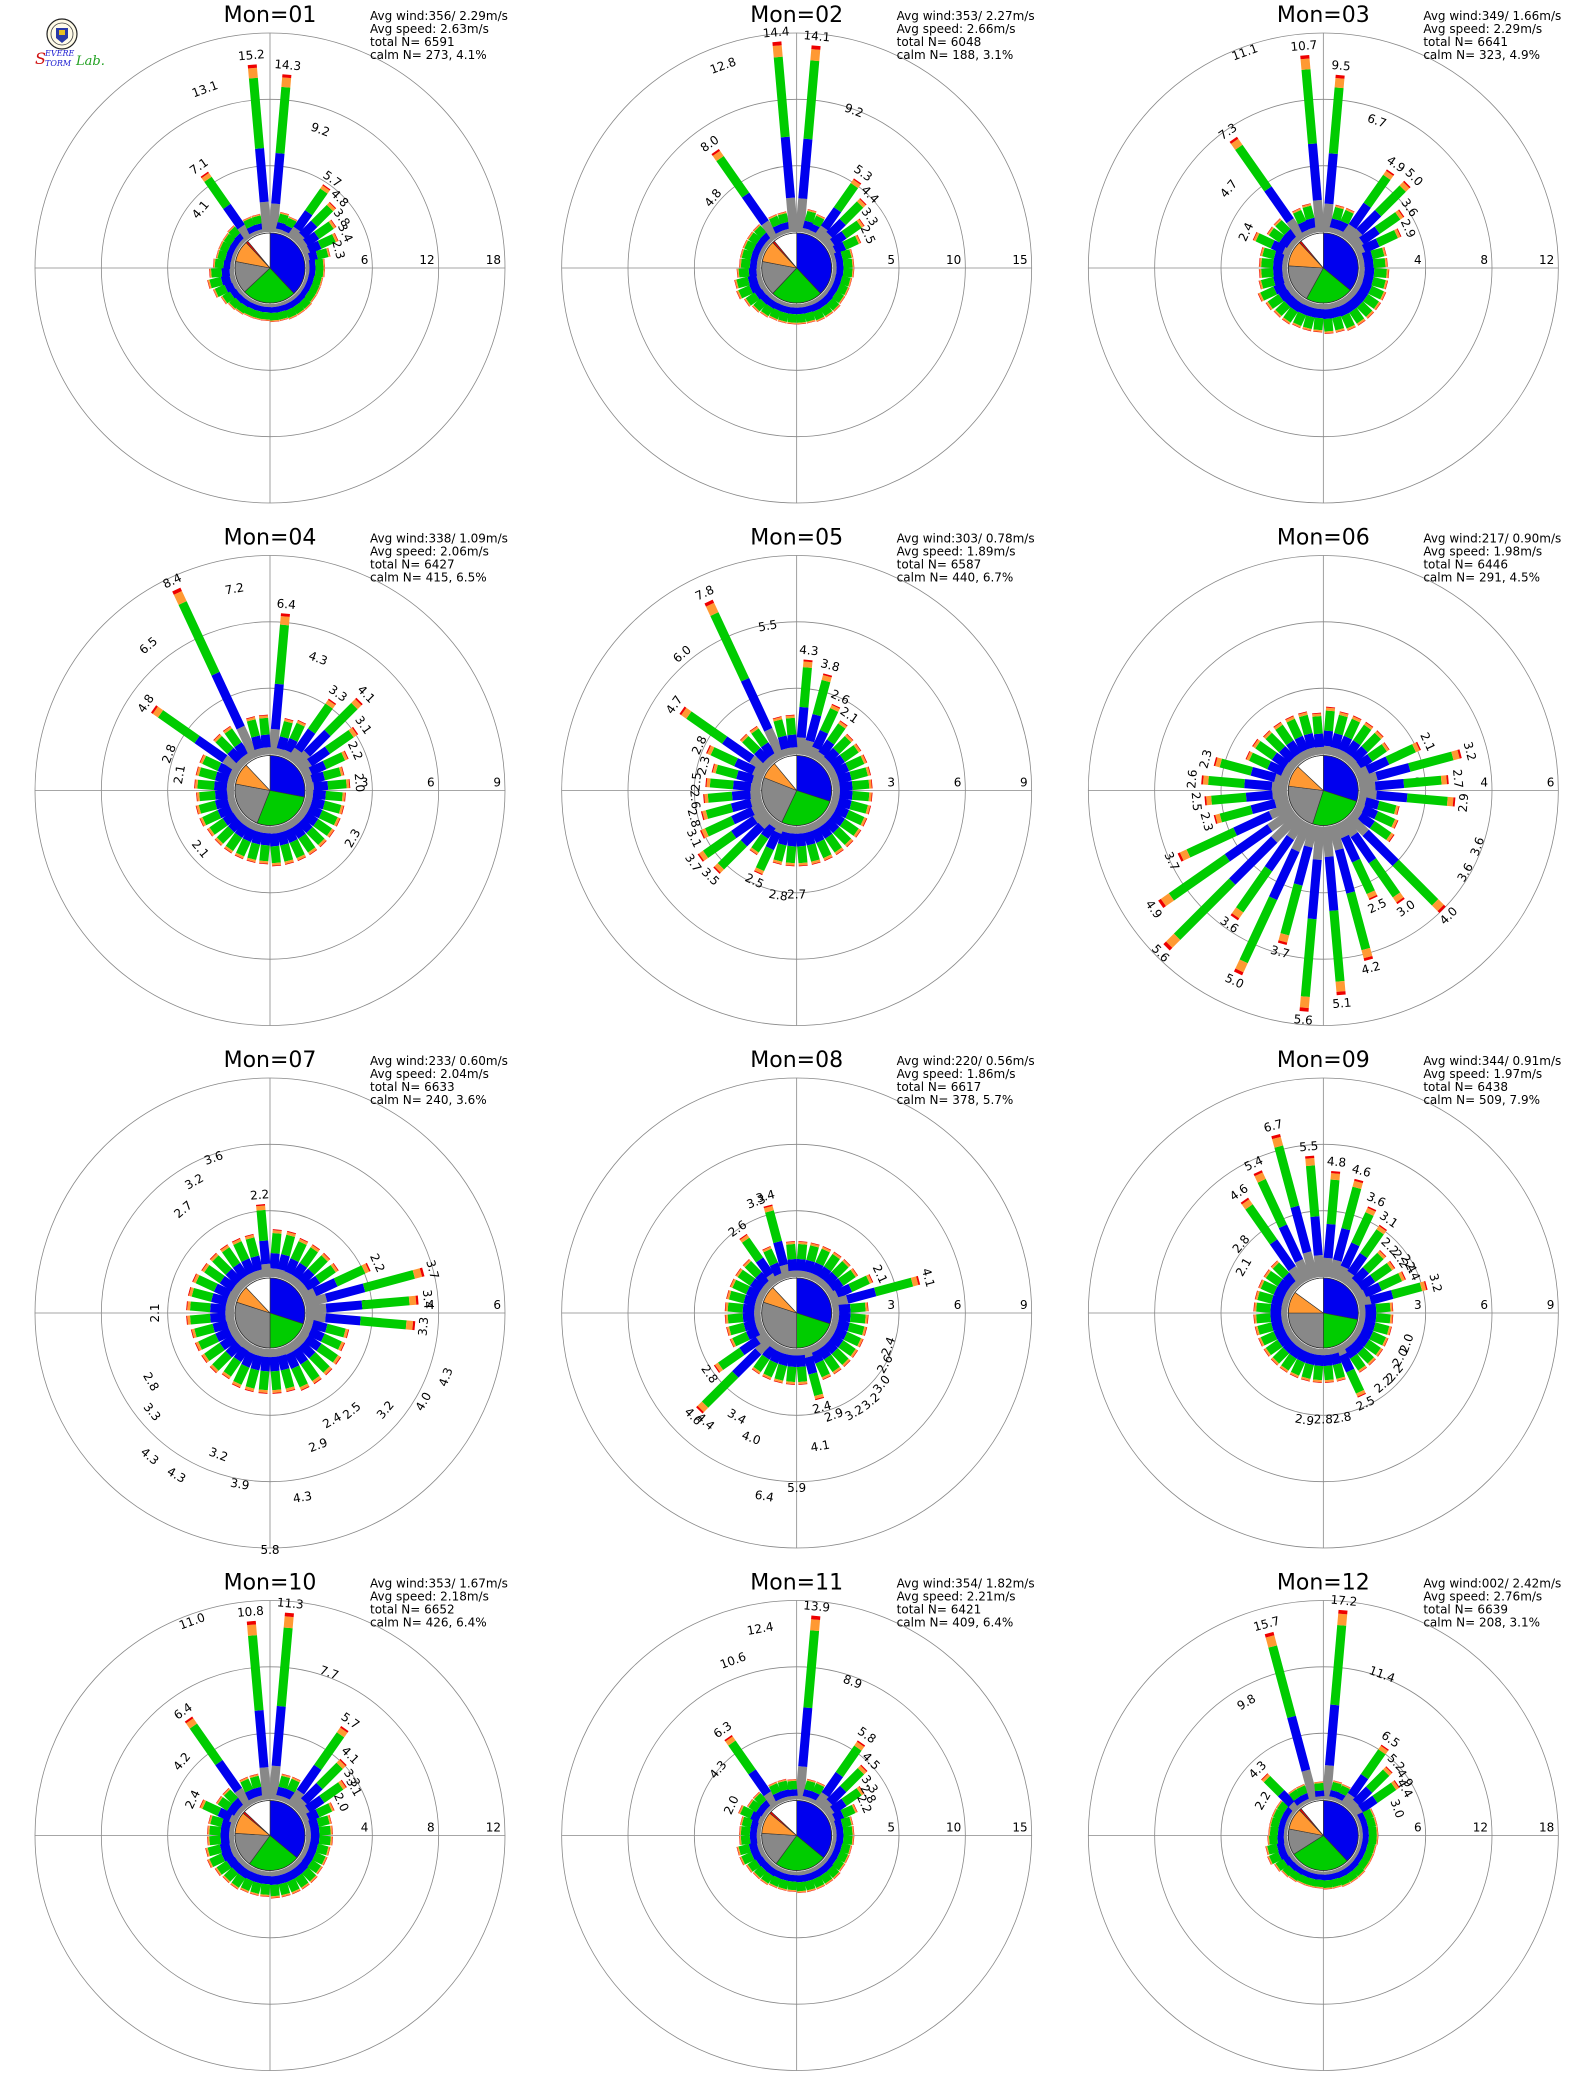  What do you see at coordinates (1465, 565) in the screenshot?
I see `stat-total-n: total N= 6446` at bounding box center [1465, 565].